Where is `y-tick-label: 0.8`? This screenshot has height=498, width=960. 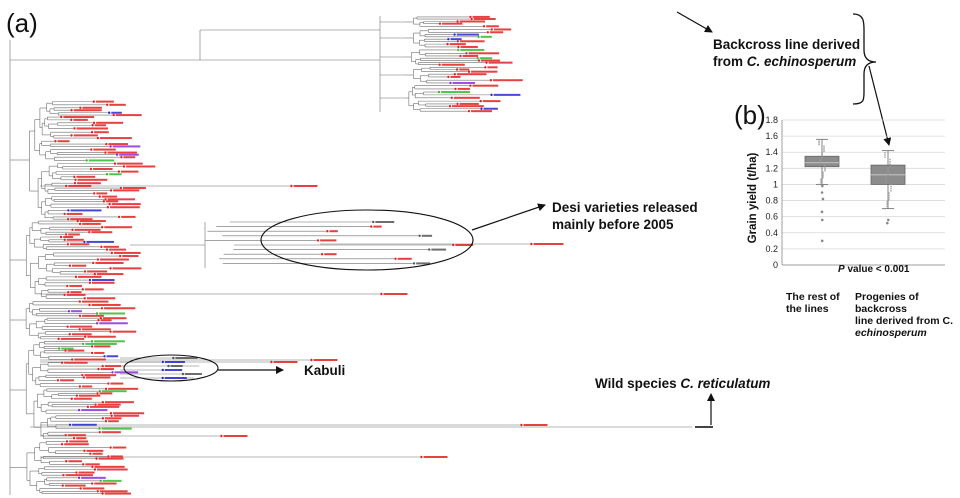 y-tick-label: 0.8 is located at coordinates (771, 201).